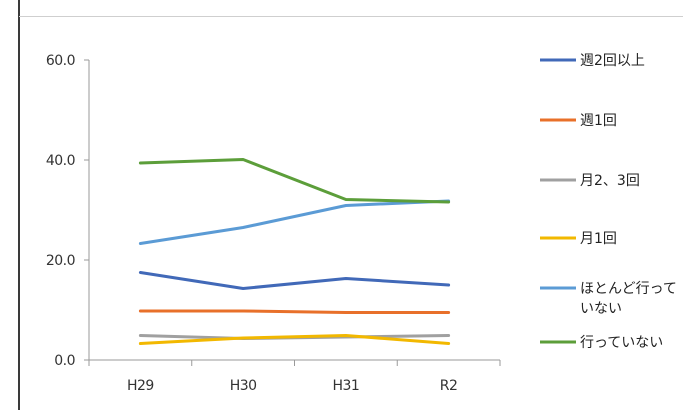 The height and width of the screenshot is (410, 683). I want to click on y-tick-label: 0.0, so click(64, 361).